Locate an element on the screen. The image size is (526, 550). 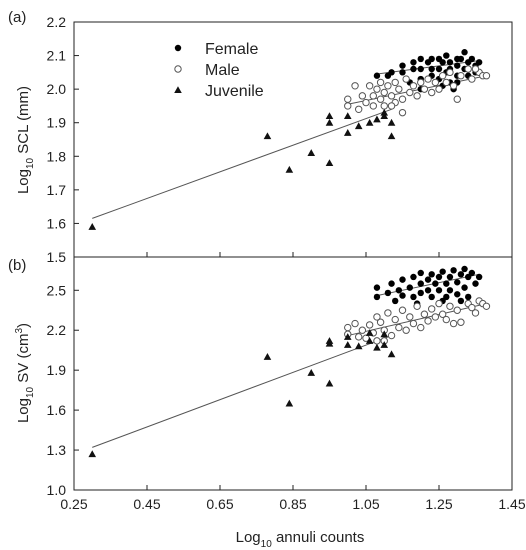
y-tick-label: 1.5 is located at coordinates (57, 257).